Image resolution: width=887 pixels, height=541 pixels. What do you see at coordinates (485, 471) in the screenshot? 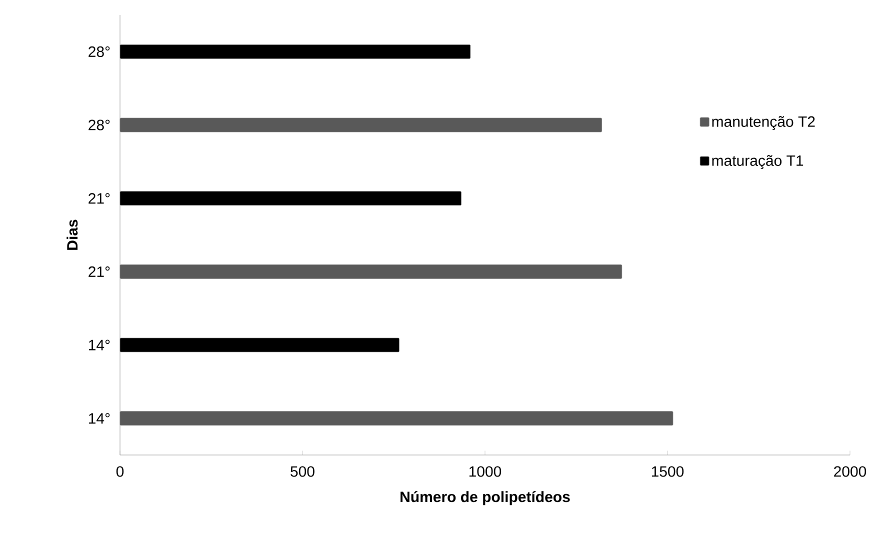
I see `x-tick-label: 1000` at bounding box center [485, 471].